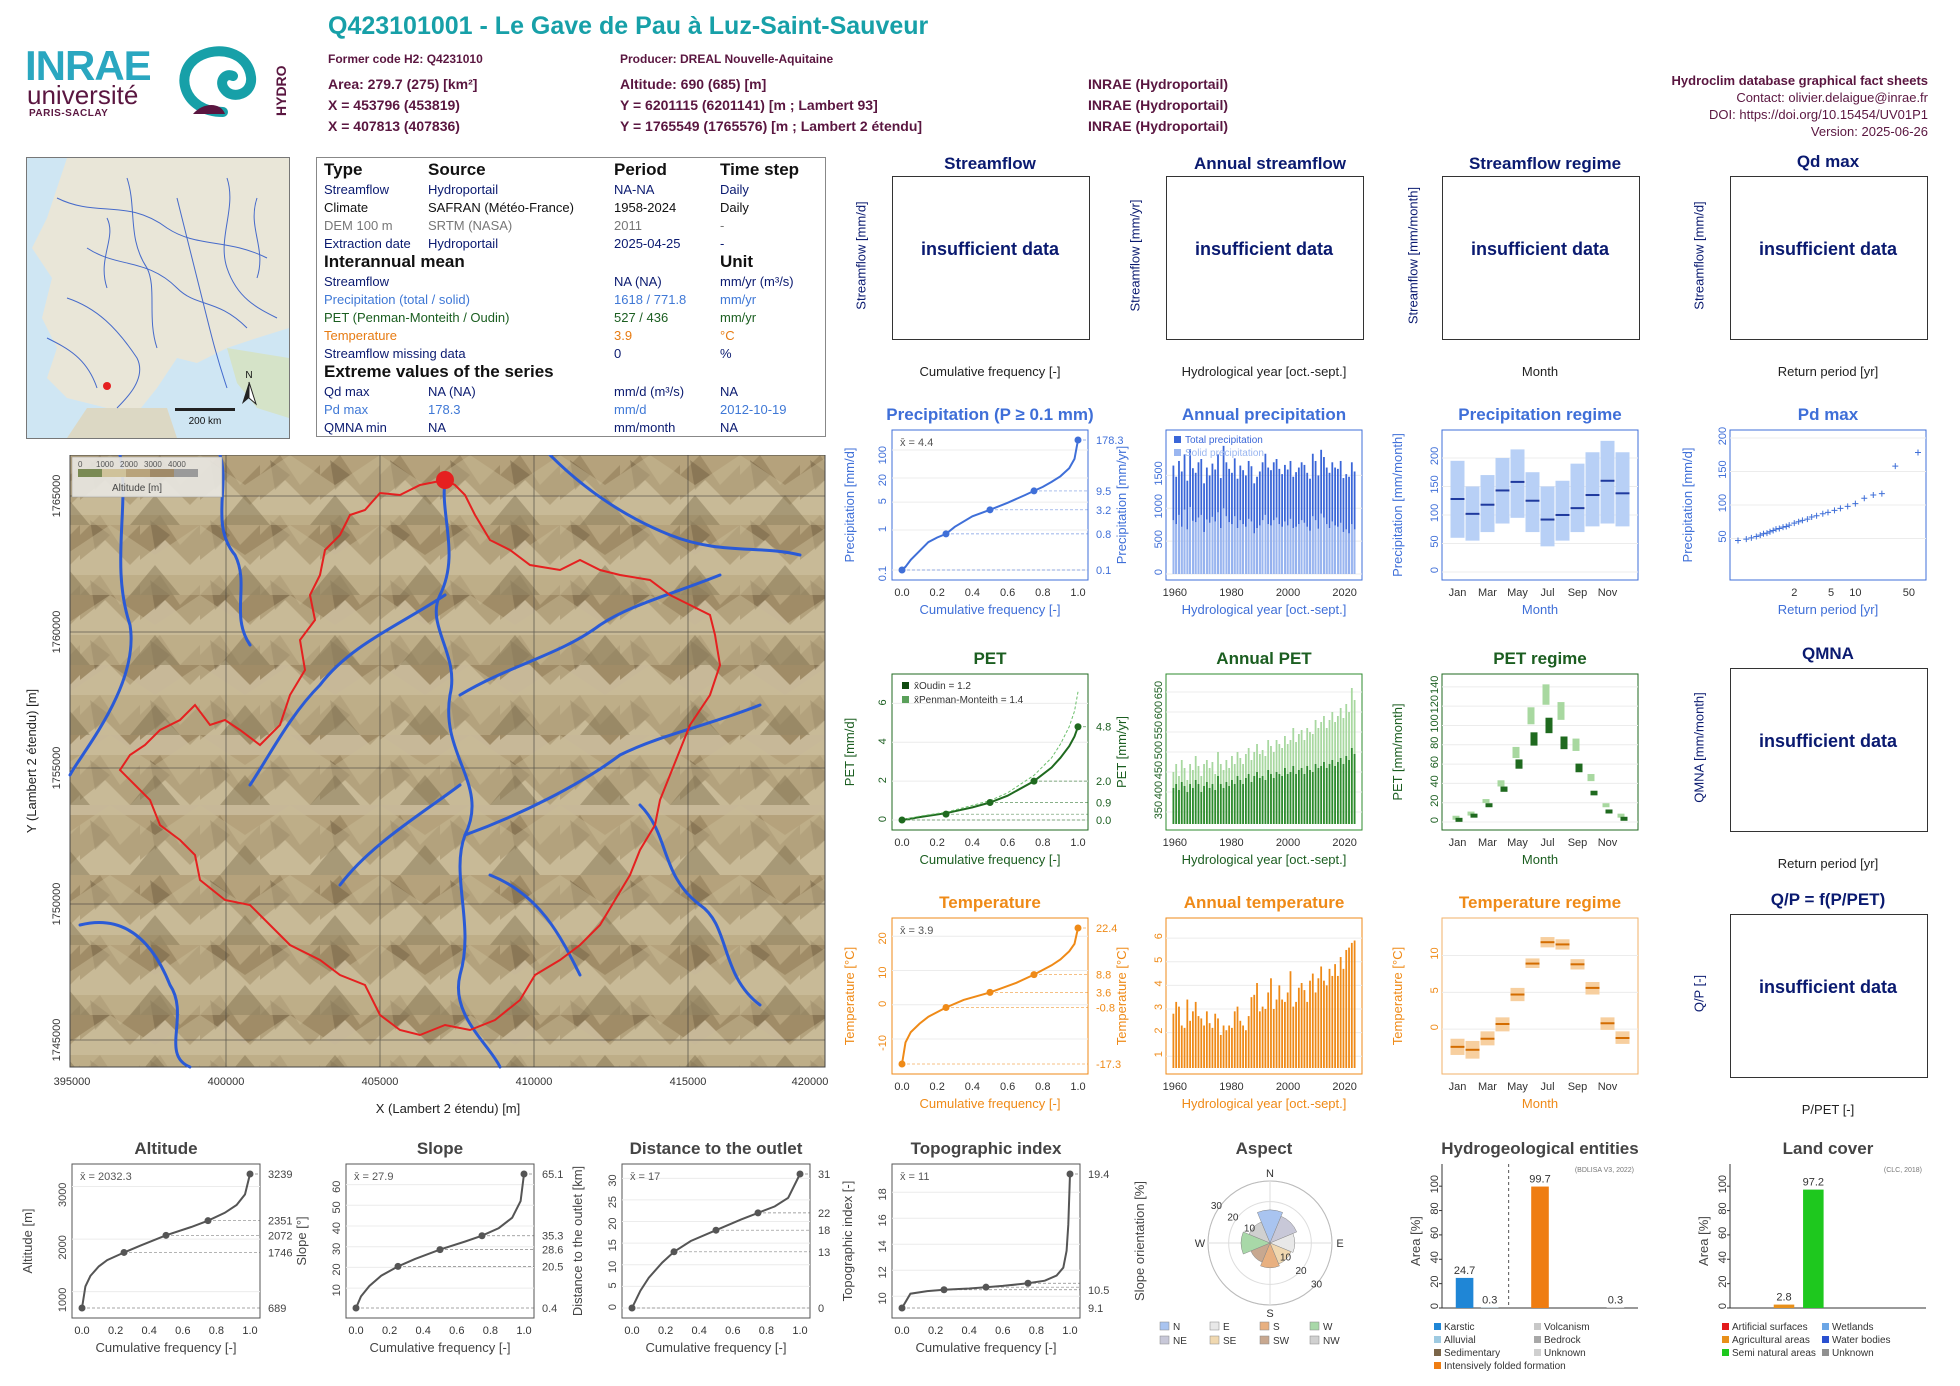 The width and height of the screenshot is (1960, 1386). Describe the element at coordinates (1331, 1341) in the screenshot. I see `legend-entry: NW` at that location.